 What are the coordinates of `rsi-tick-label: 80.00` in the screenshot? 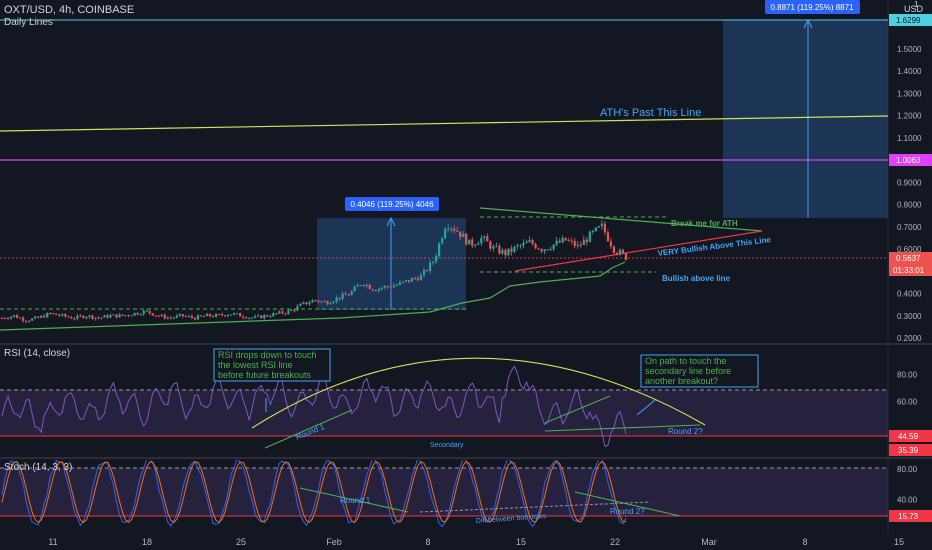 It's located at (907, 374).